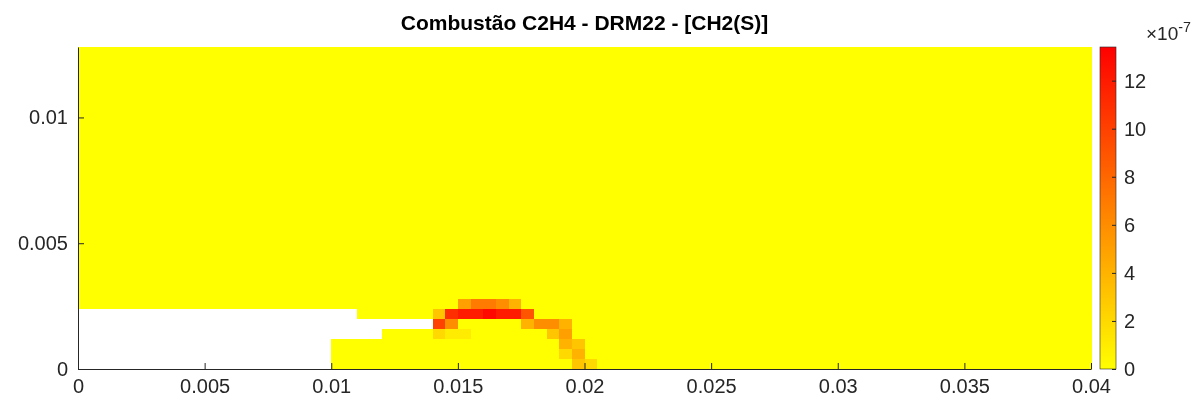 This screenshot has width=1204, height=407. What do you see at coordinates (584, 22) in the screenshot?
I see `chart-title: Combustão C2H4 - DRM22 - [CH2(S)]` at bounding box center [584, 22].